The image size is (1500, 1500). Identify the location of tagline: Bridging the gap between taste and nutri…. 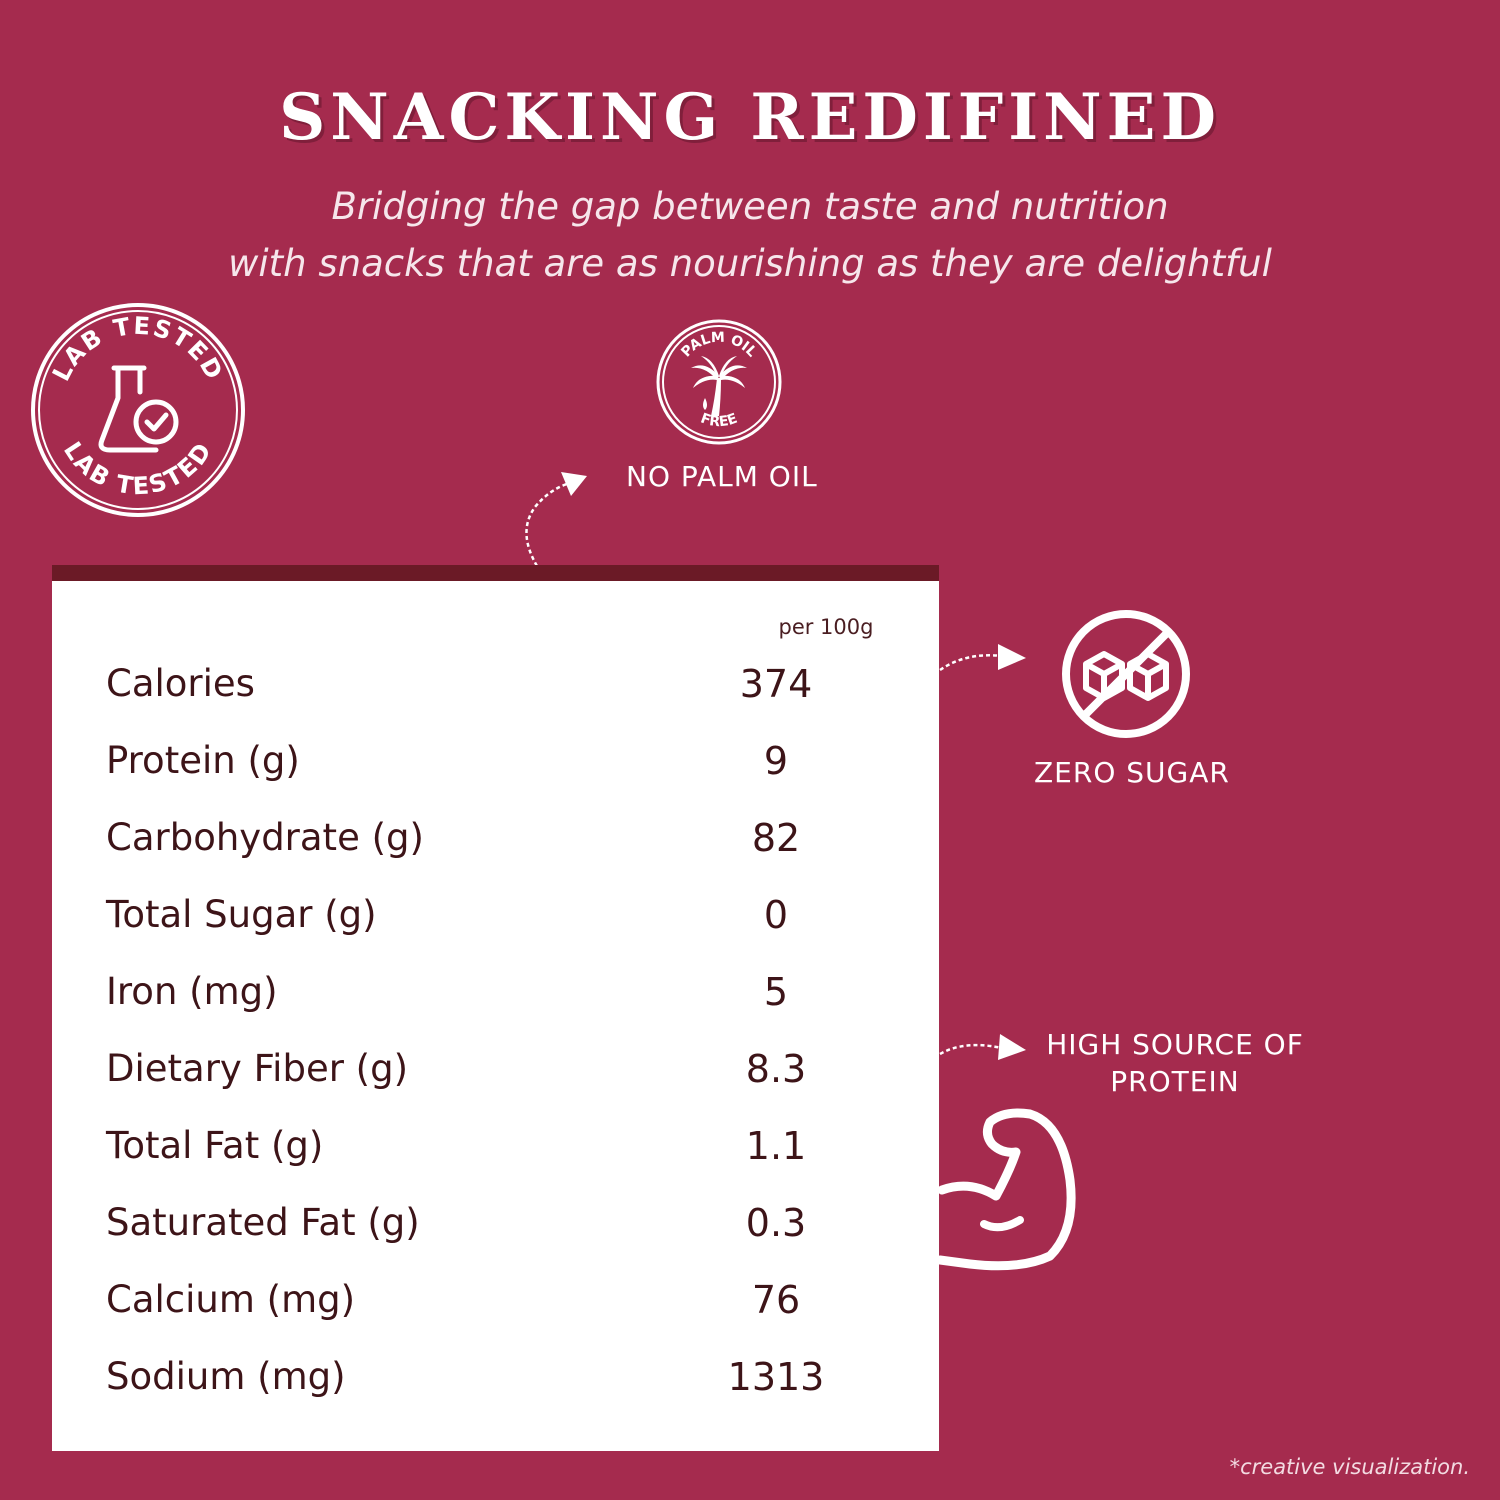
(750, 235).